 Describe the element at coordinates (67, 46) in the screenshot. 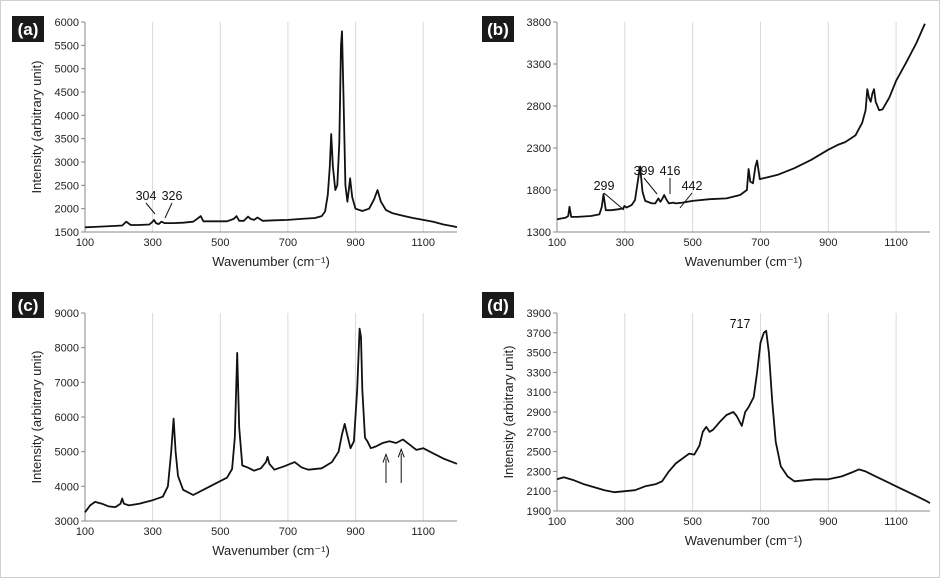

I see `y-tick-label: 5500` at that location.